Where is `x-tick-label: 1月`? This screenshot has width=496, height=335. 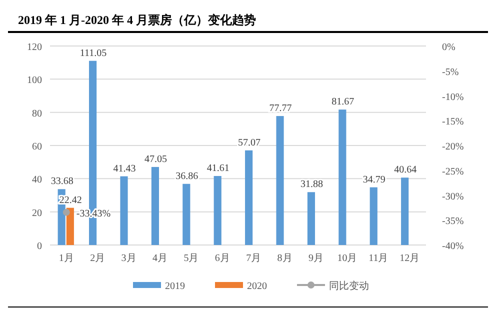
x-tick-label: 1月 is located at coordinates (66, 258).